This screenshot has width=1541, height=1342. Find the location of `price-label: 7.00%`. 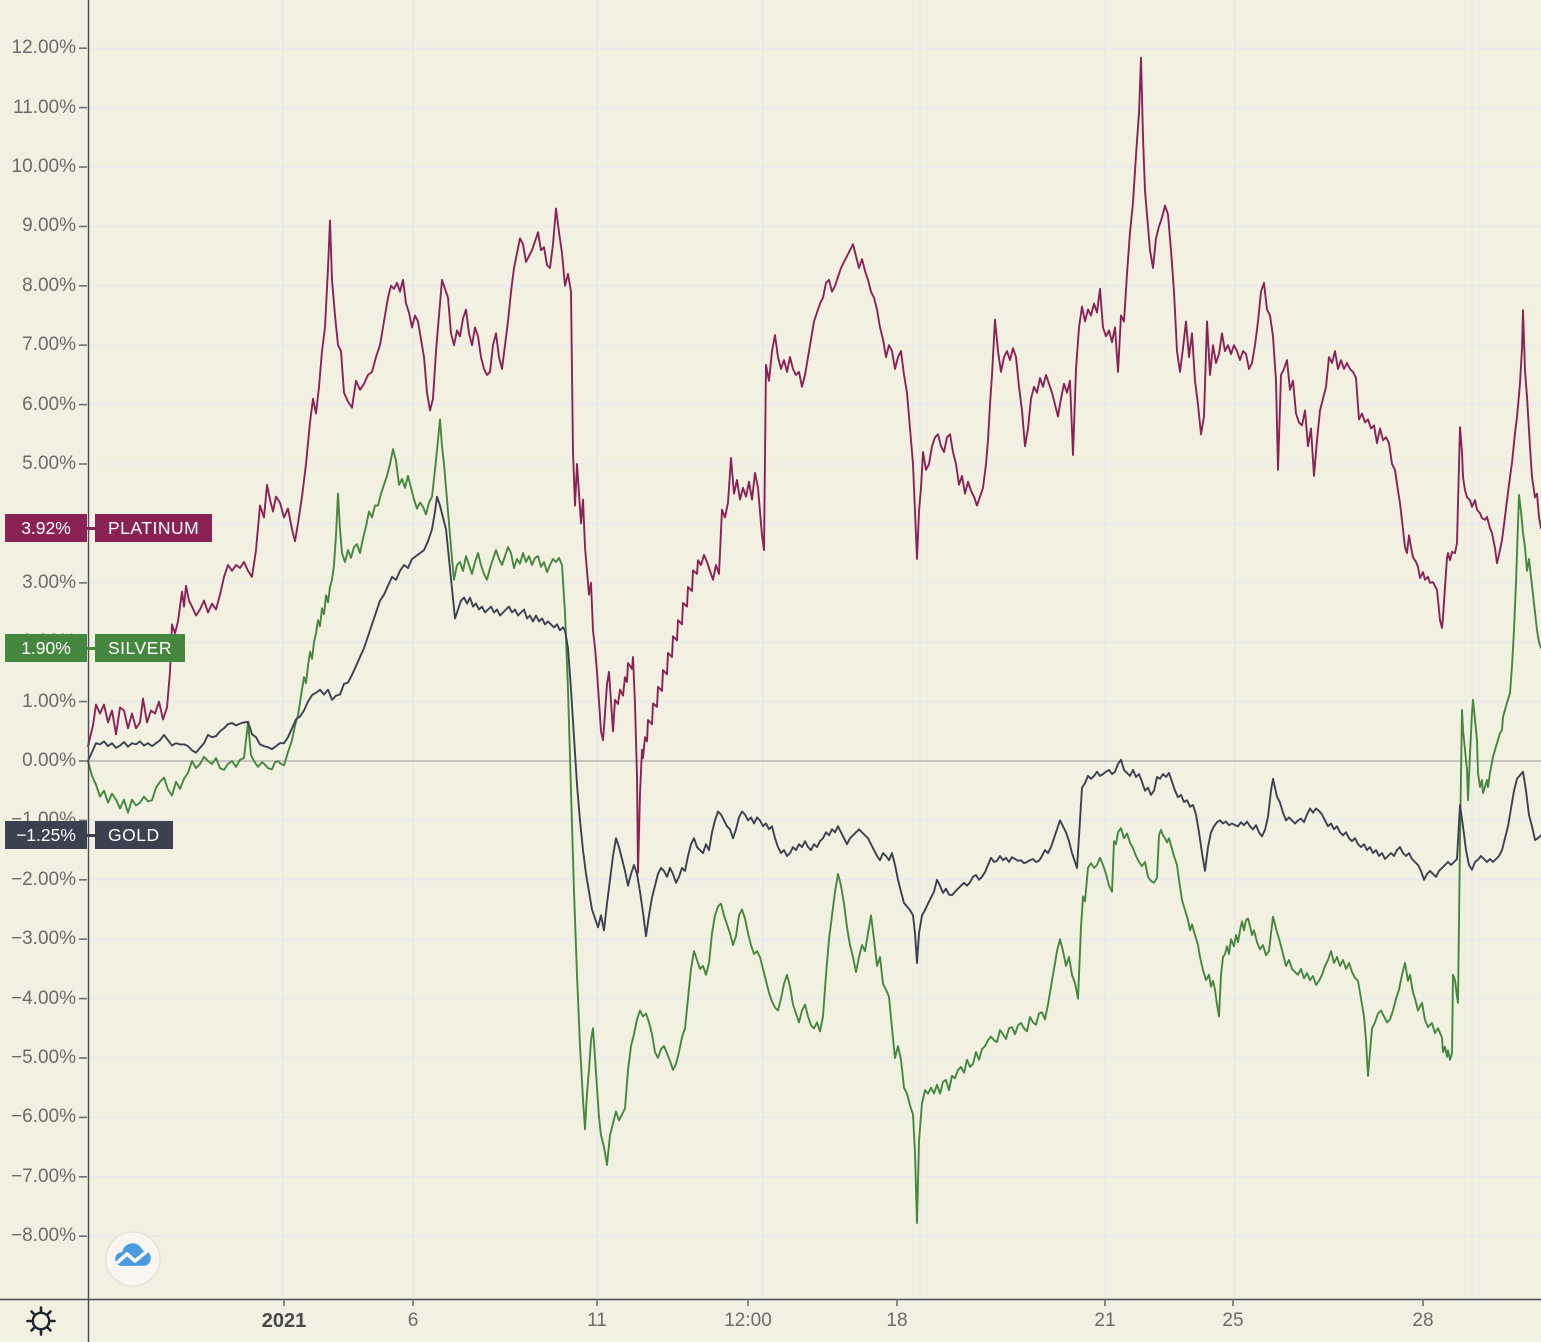

price-label: 7.00% is located at coordinates (49, 345).